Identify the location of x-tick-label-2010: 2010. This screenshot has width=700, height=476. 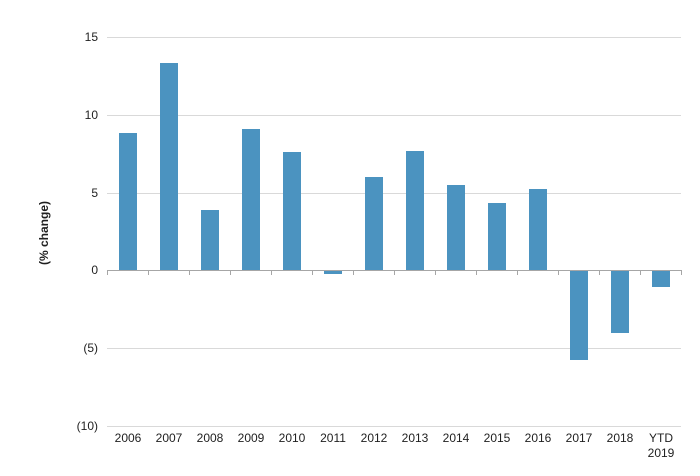
(292, 438).